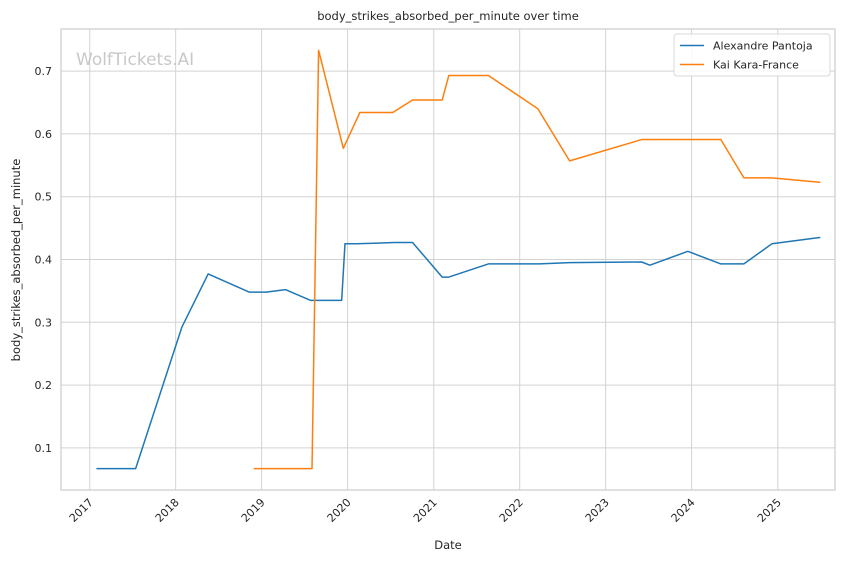 The height and width of the screenshot is (561, 844). What do you see at coordinates (769, 510) in the screenshot?
I see `x-tick-label: 2025` at bounding box center [769, 510].